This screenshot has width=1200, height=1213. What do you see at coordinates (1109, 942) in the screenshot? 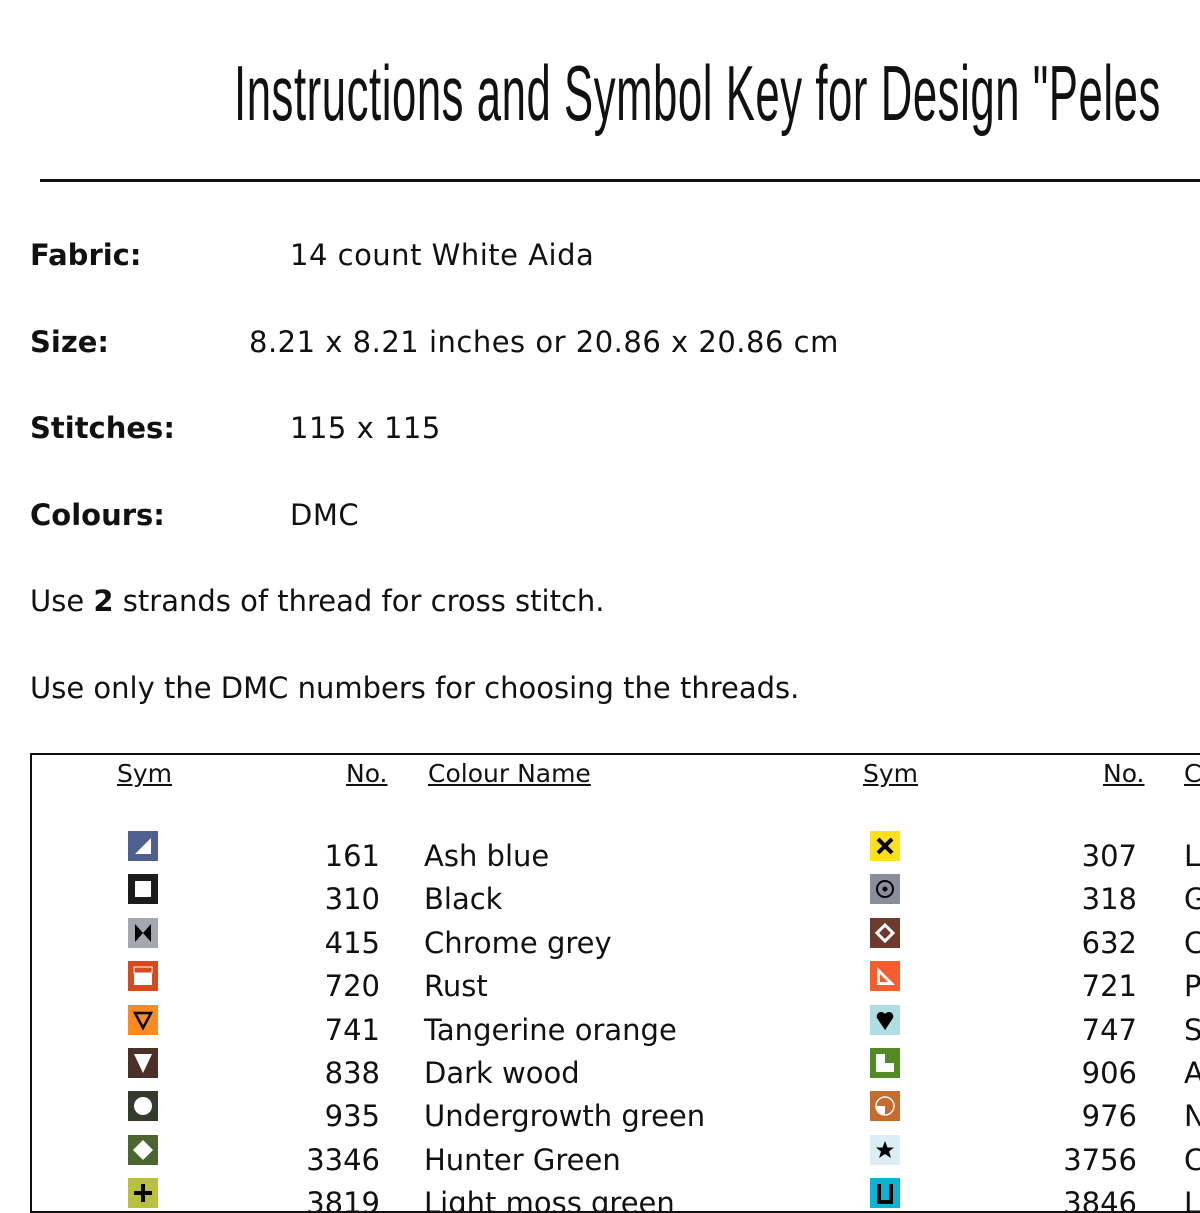
I see `dmc-number: 632` at bounding box center [1109, 942].